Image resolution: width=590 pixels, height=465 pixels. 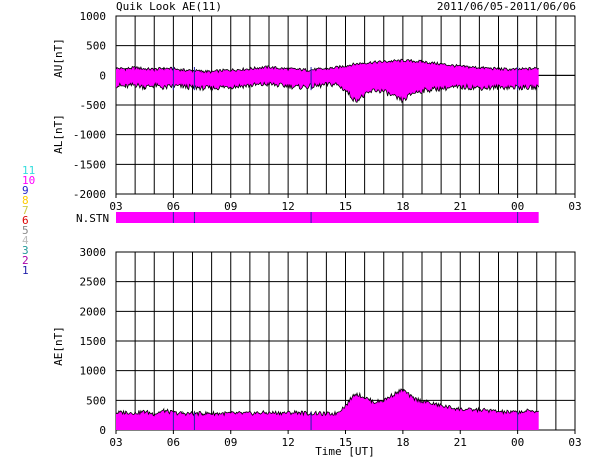 I want to click on au-al-ytick-label: -2000, so click(x=89, y=194).